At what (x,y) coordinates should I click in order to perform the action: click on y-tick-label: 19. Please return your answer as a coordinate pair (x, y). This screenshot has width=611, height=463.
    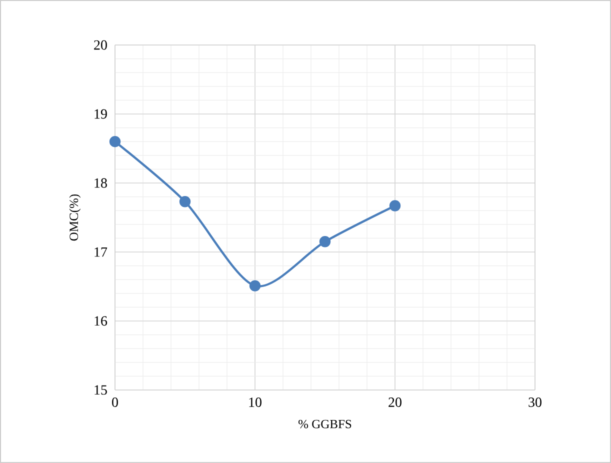
    Looking at the image, I should click on (100, 114).